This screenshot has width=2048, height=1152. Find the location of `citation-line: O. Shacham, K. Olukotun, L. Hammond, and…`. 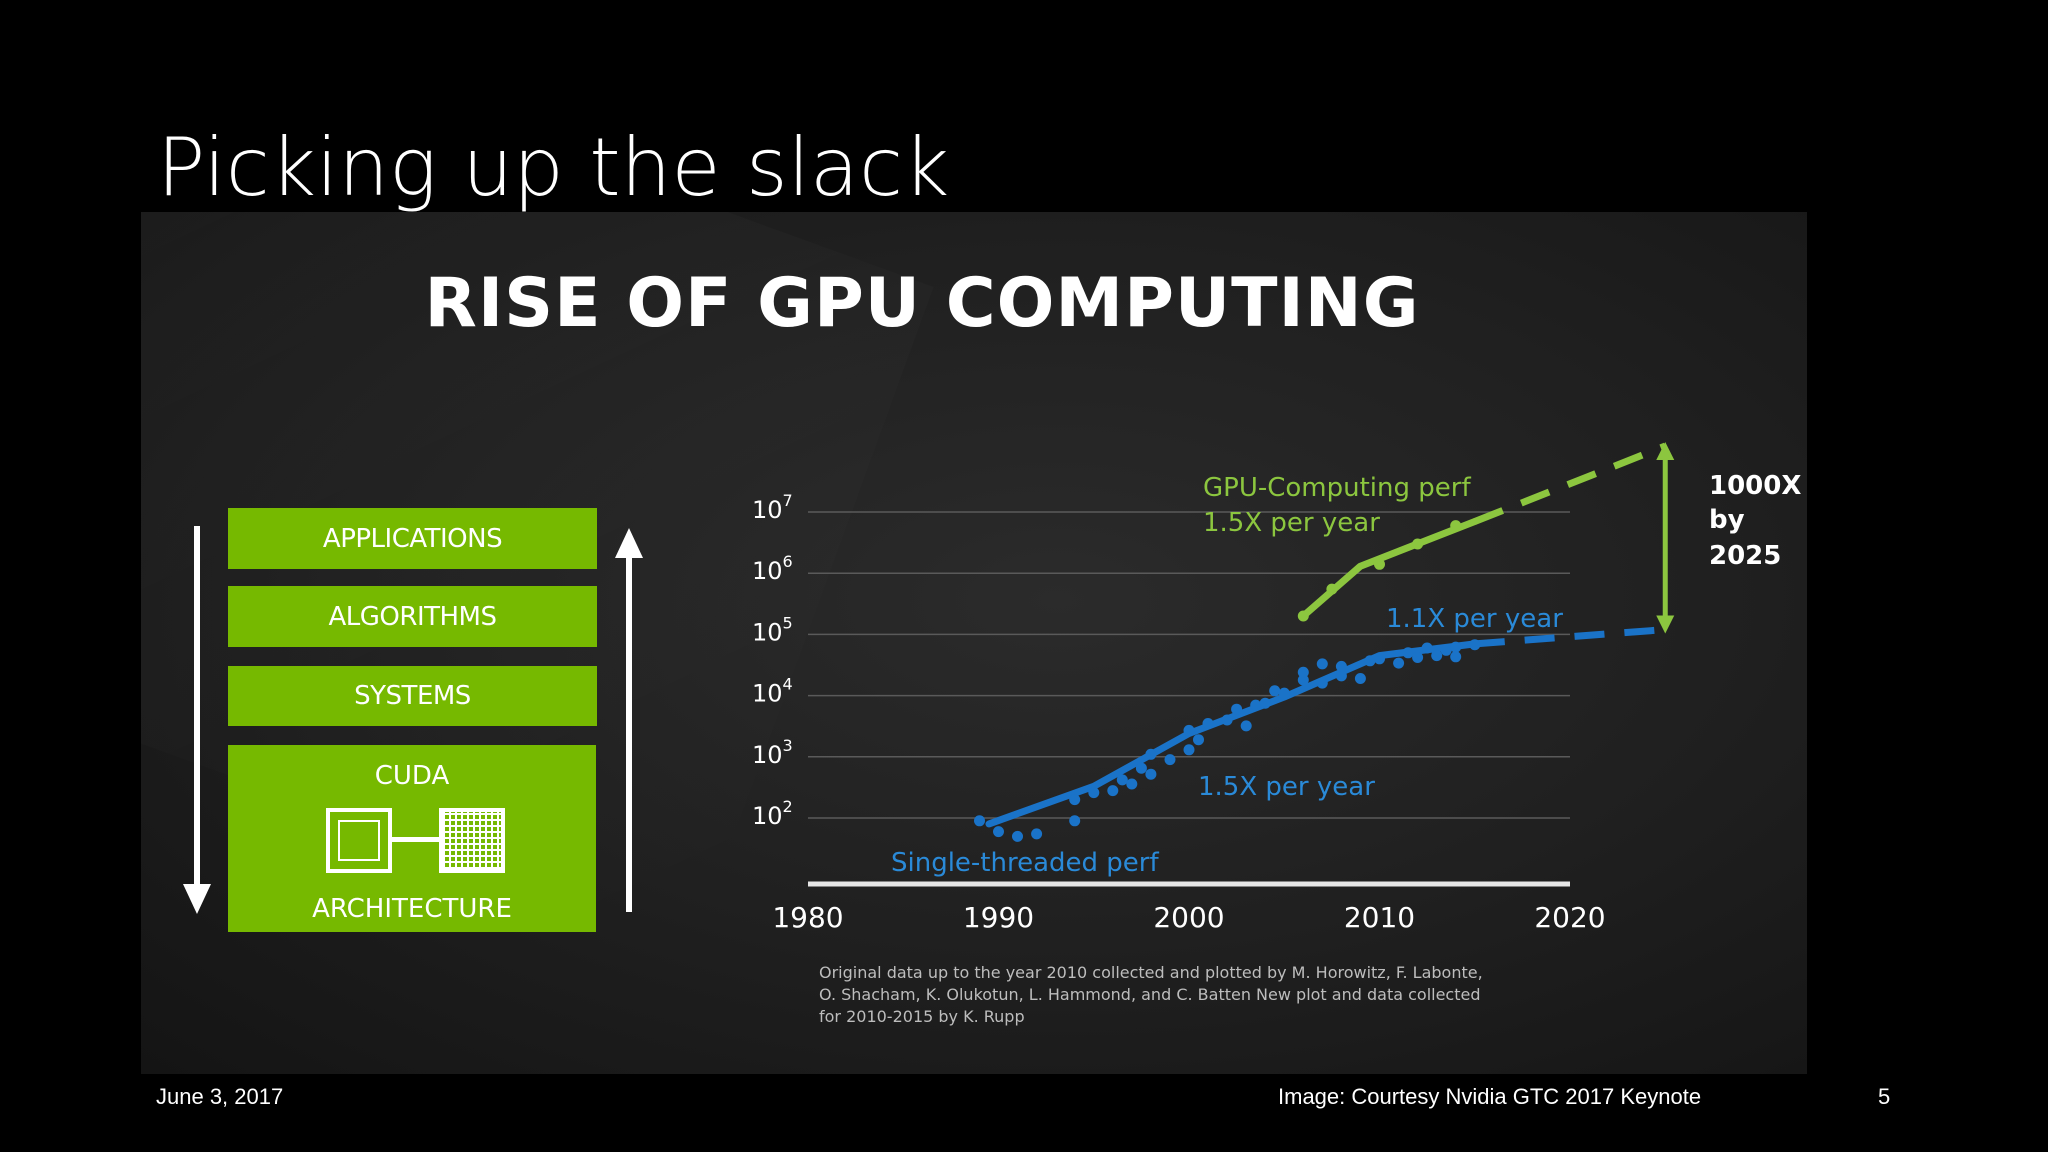

citation-line: O. Shacham, K. Olukotun, L. Hammond, and… is located at coordinates (1150, 994).